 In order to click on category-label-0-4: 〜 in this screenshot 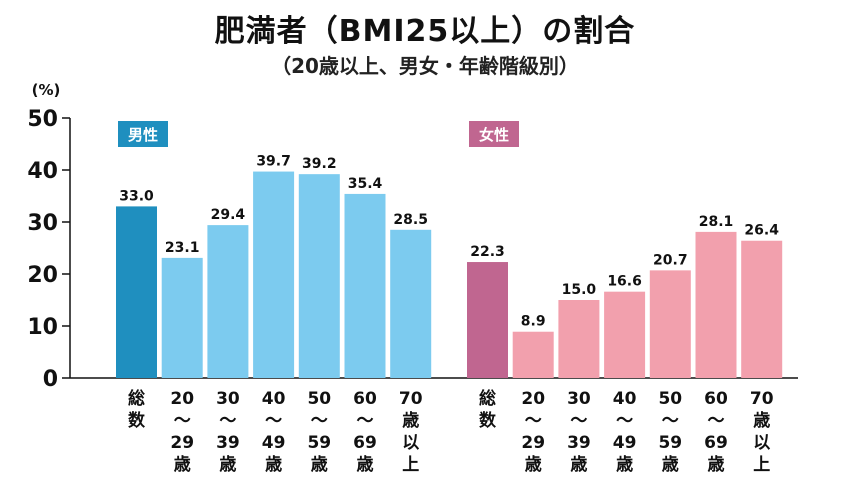, I will do `click(319, 421)`.